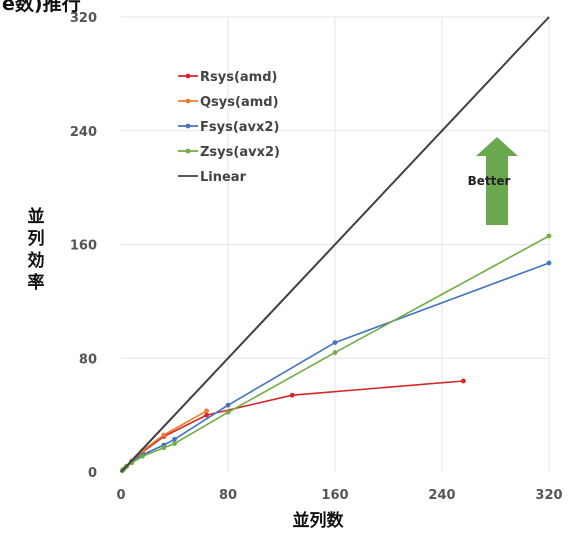 The image size is (572, 533). What do you see at coordinates (120, 495) in the screenshot?
I see `x-tick-label: 0` at bounding box center [120, 495].